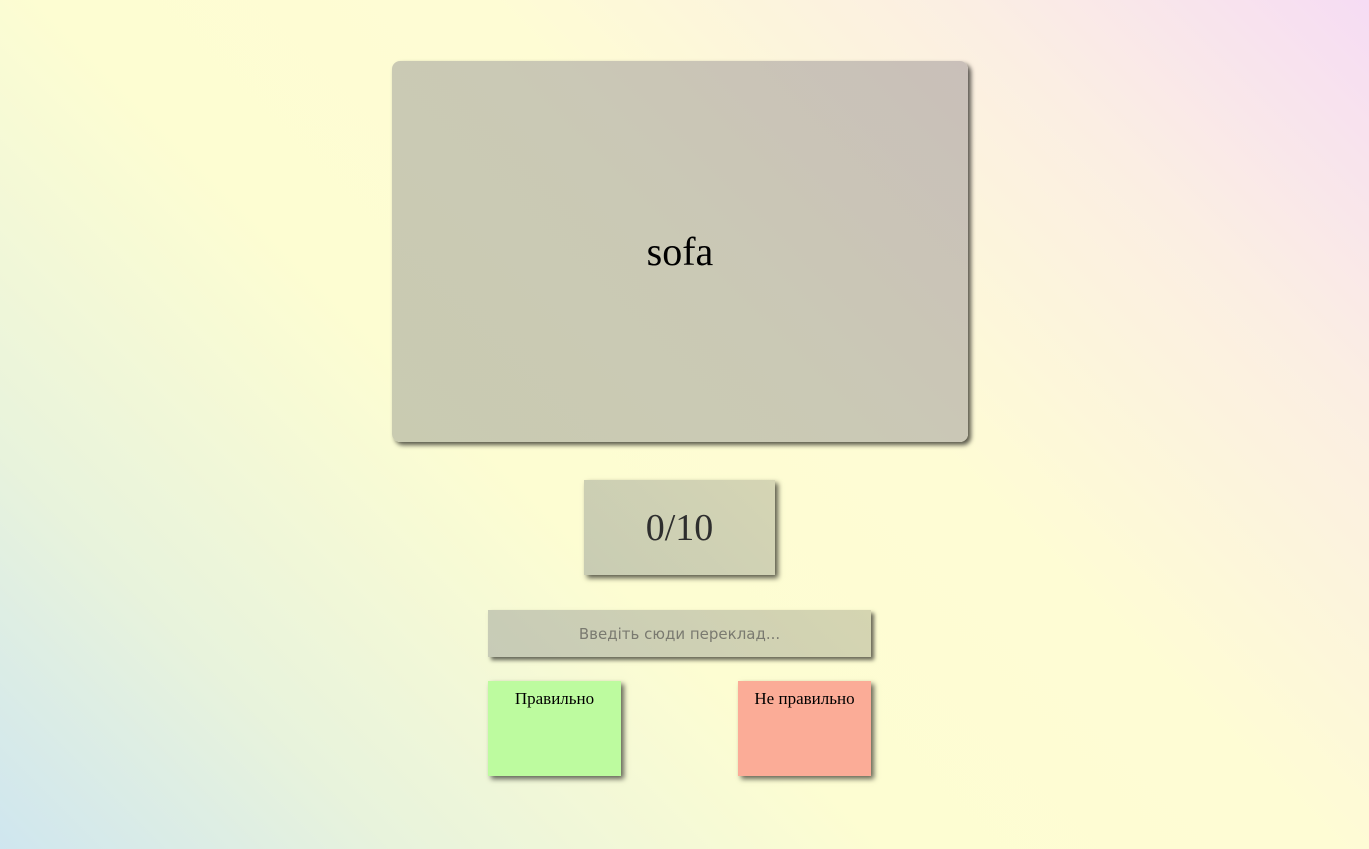  I want to click on flashcard-word: sofa, so click(680, 251).